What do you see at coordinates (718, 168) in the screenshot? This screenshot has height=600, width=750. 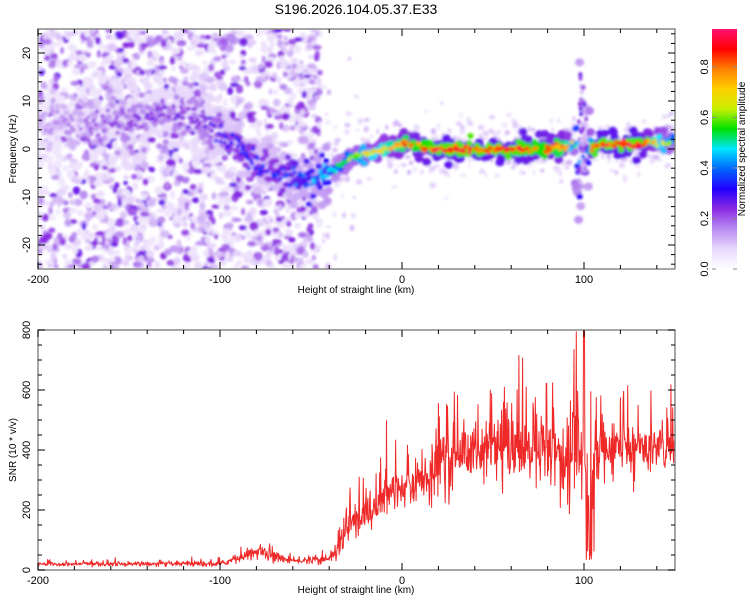 I see `colorbar-ticks: 0.0 0.2 0.4 0.6 0.8` at bounding box center [718, 168].